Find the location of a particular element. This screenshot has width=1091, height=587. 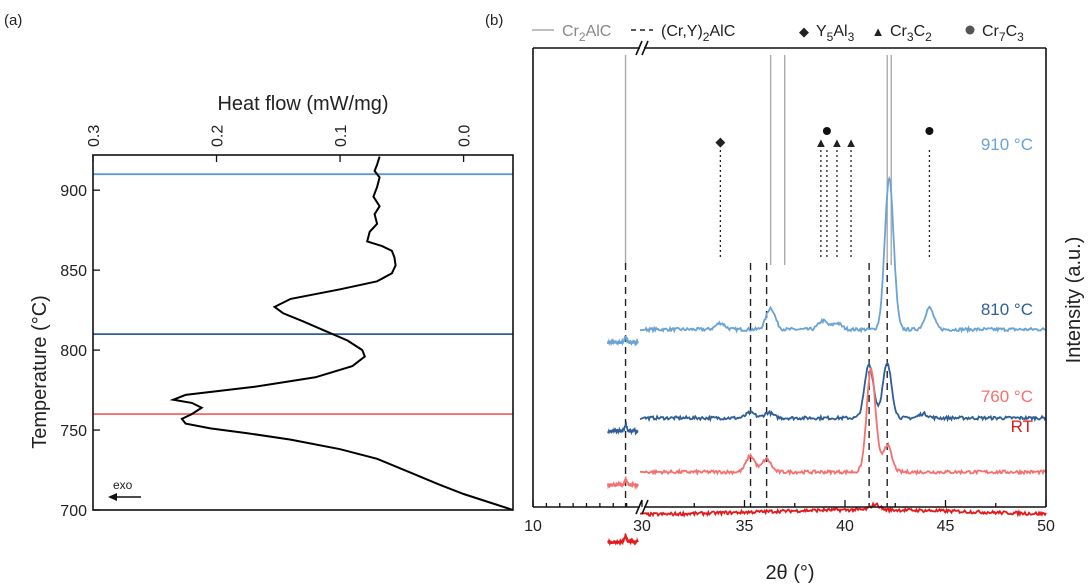

panel-a-ytick-label: 700 is located at coordinates (73, 511).